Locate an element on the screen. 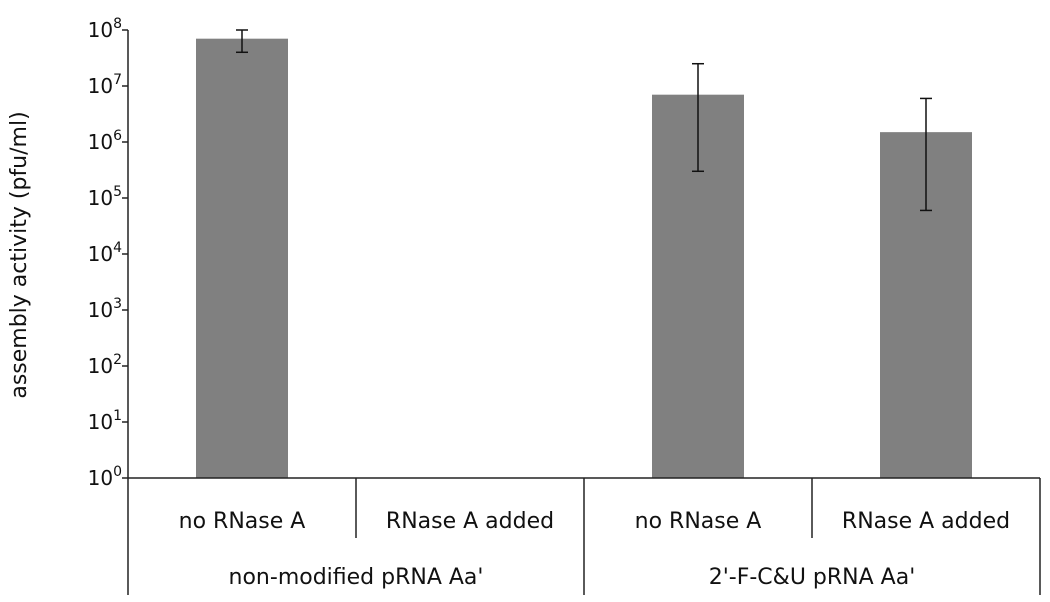  y-tick-label: 10⁵ is located at coordinates (105, 197).